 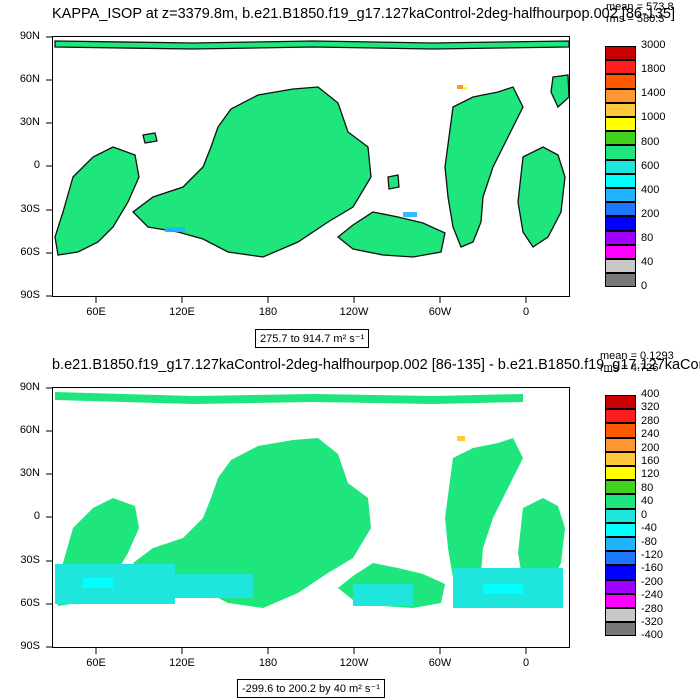 I want to click on panel2-xtick-180: 180, so click(x=268, y=663).